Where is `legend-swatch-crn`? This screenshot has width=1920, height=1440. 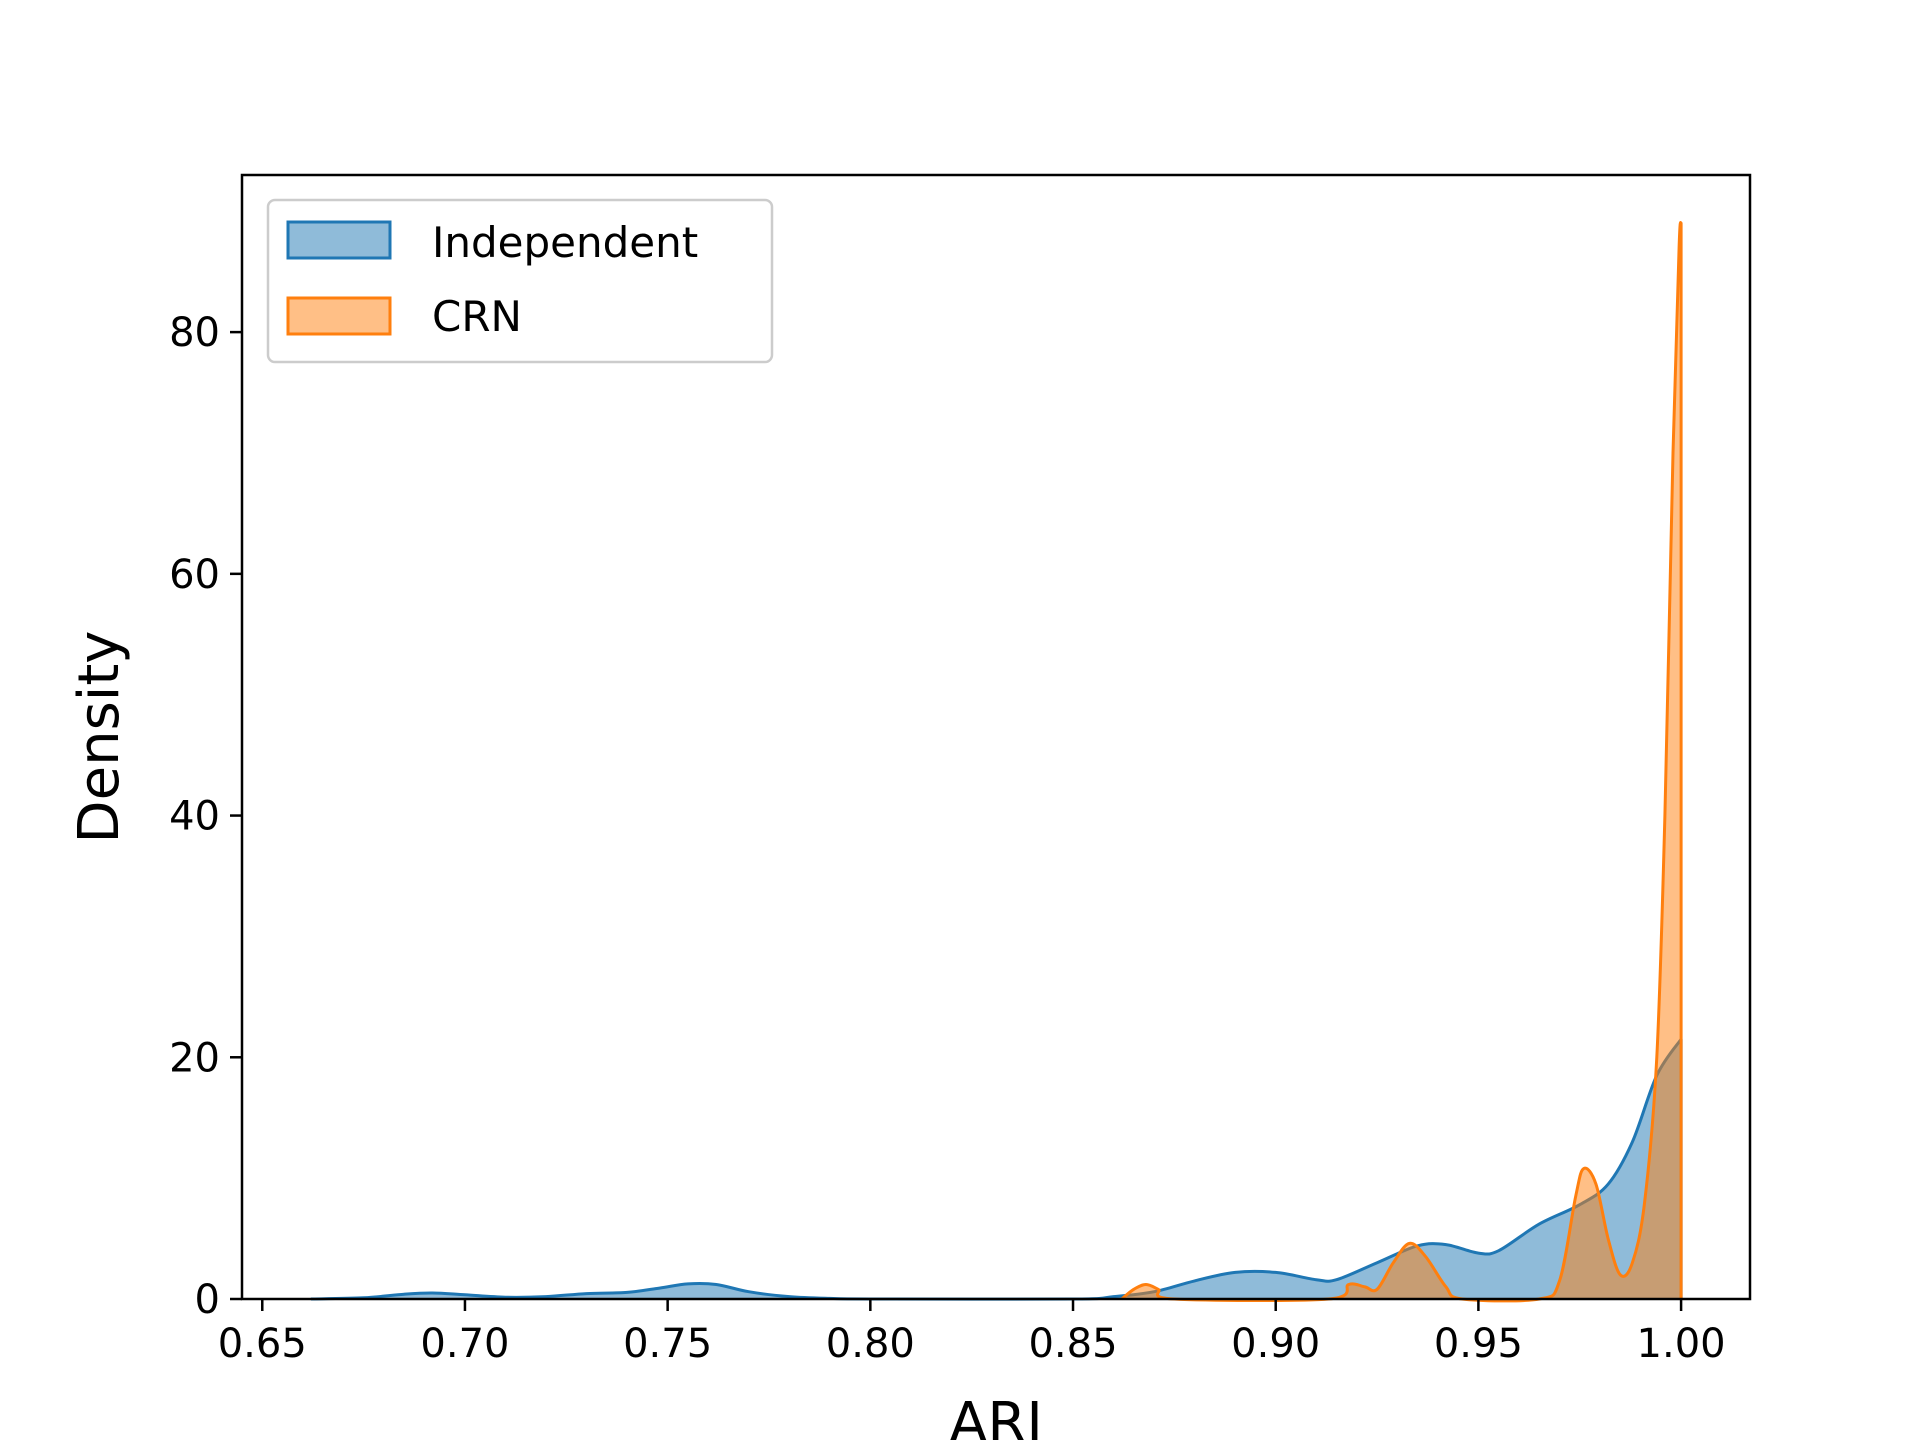 legend-swatch-crn is located at coordinates (339, 316).